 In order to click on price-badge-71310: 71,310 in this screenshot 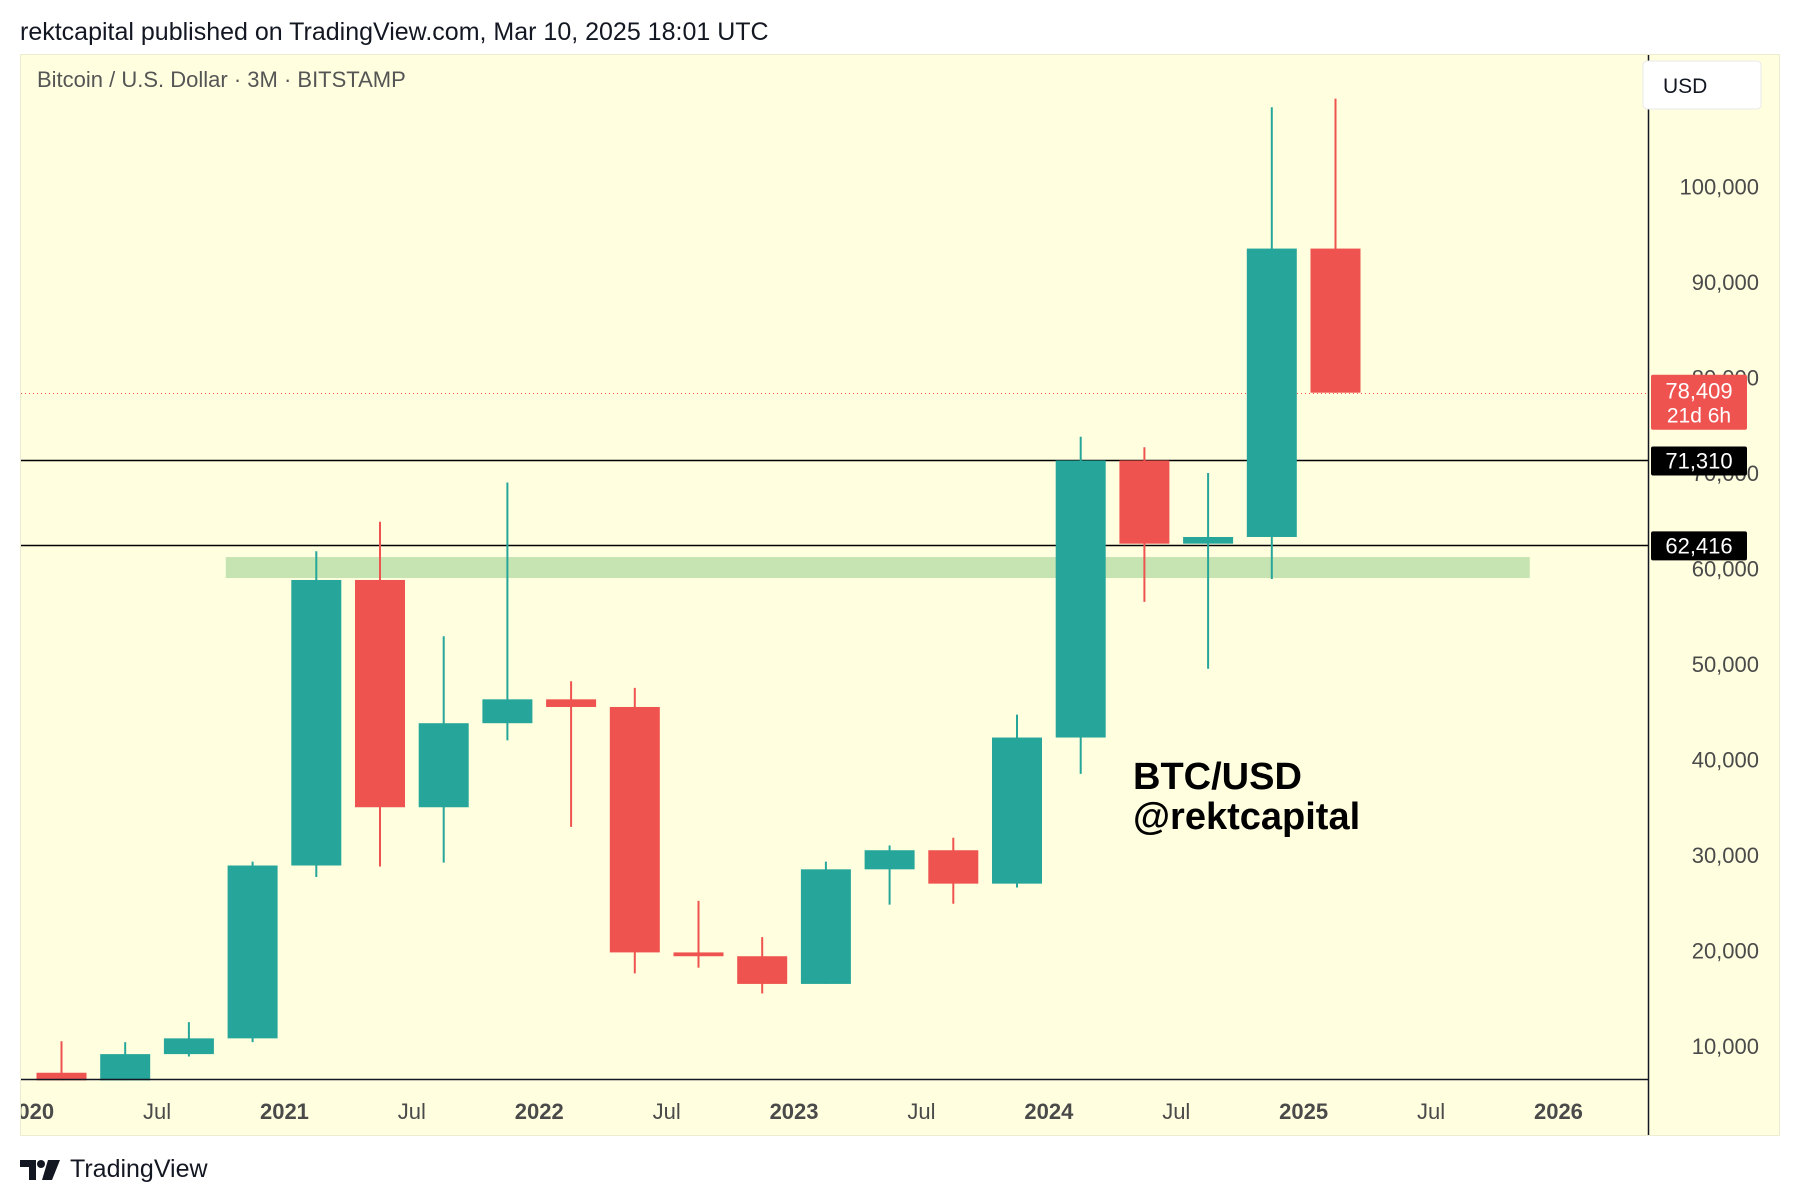, I will do `click(1699, 461)`.